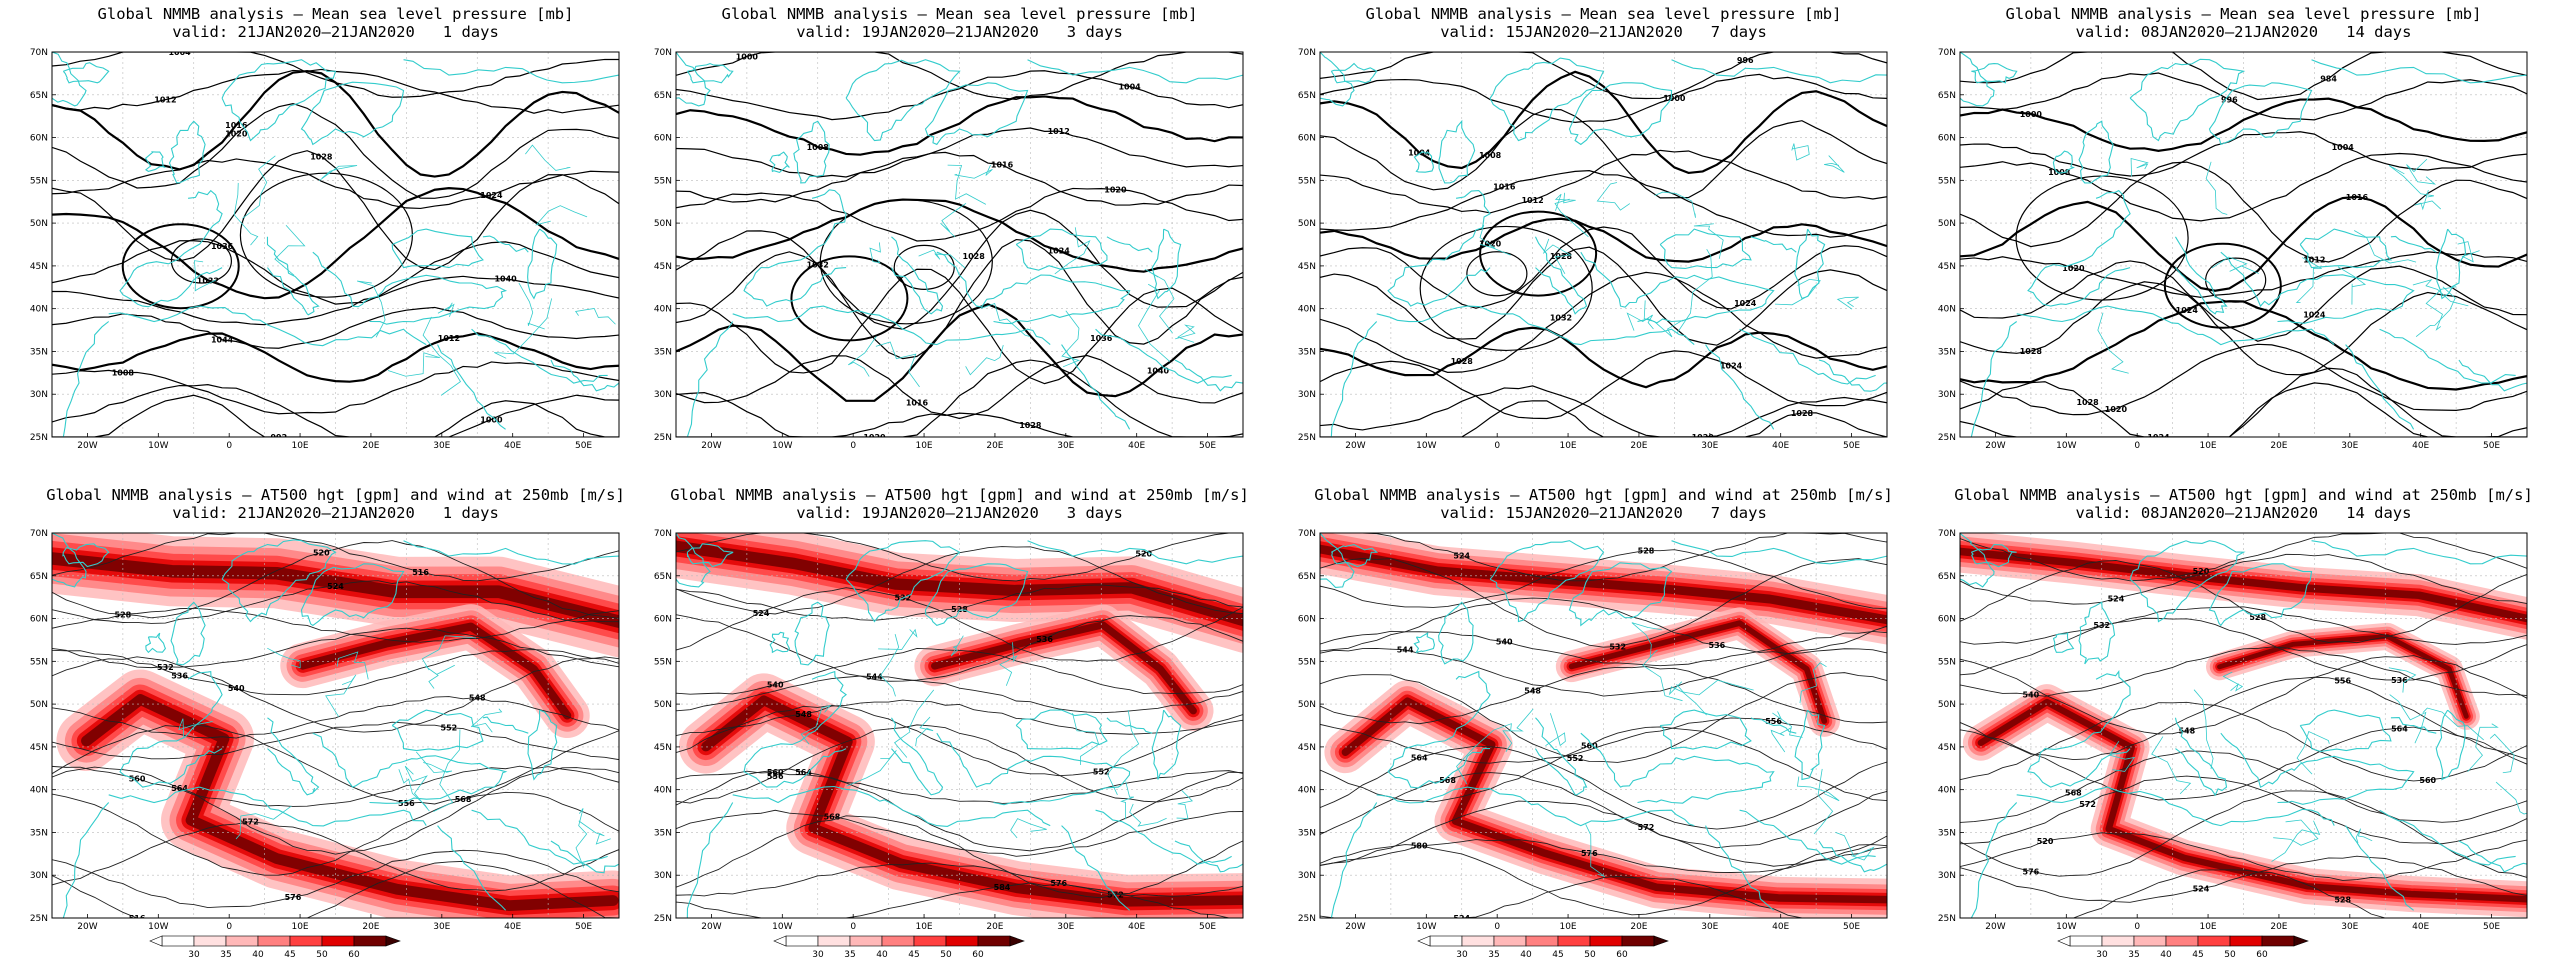 The width and height of the screenshot is (2560, 960). What do you see at coordinates (1567, 446) in the screenshot?
I see `lon-tick-label: 10E` at bounding box center [1567, 446].